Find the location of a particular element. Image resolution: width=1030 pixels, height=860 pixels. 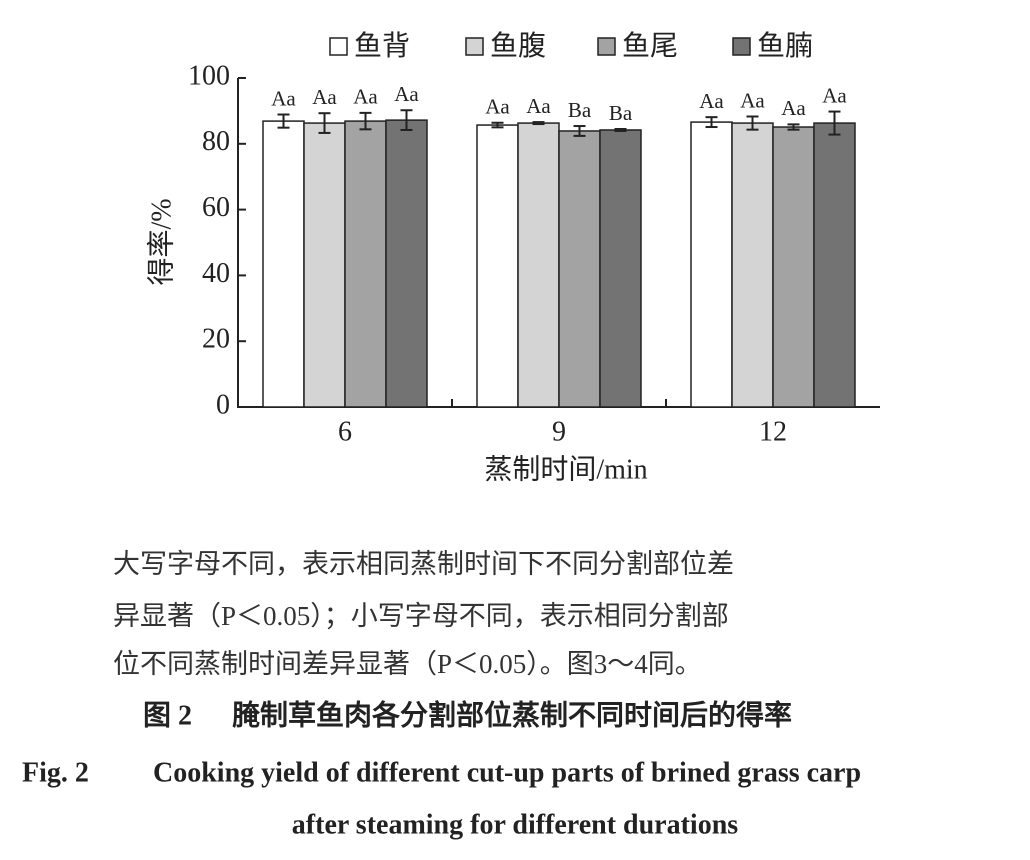

legend-label: 鱼腹 is located at coordinates (518, 45).